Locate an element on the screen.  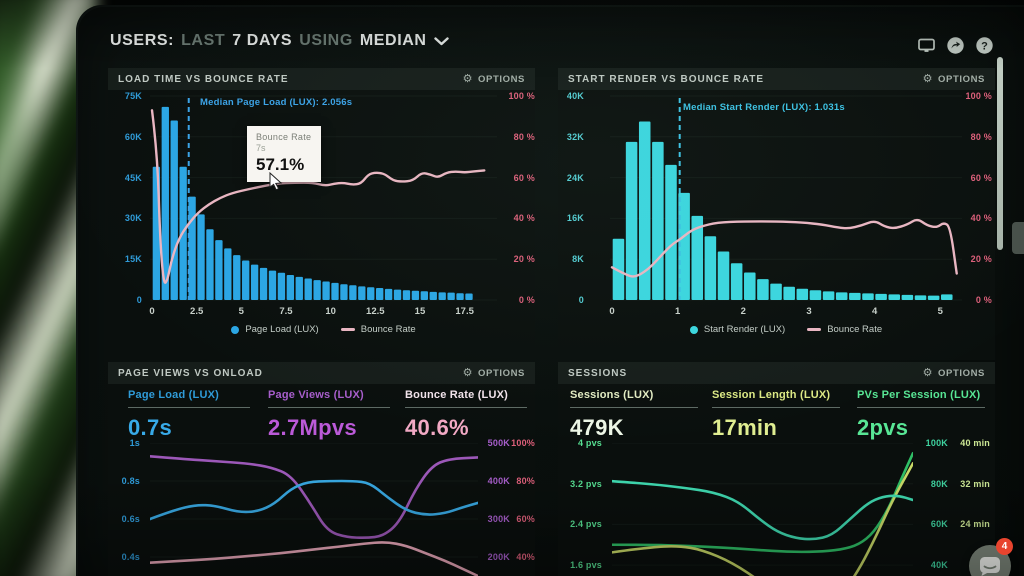
scrollbar-thumb is located at coordinates (1000, 153).